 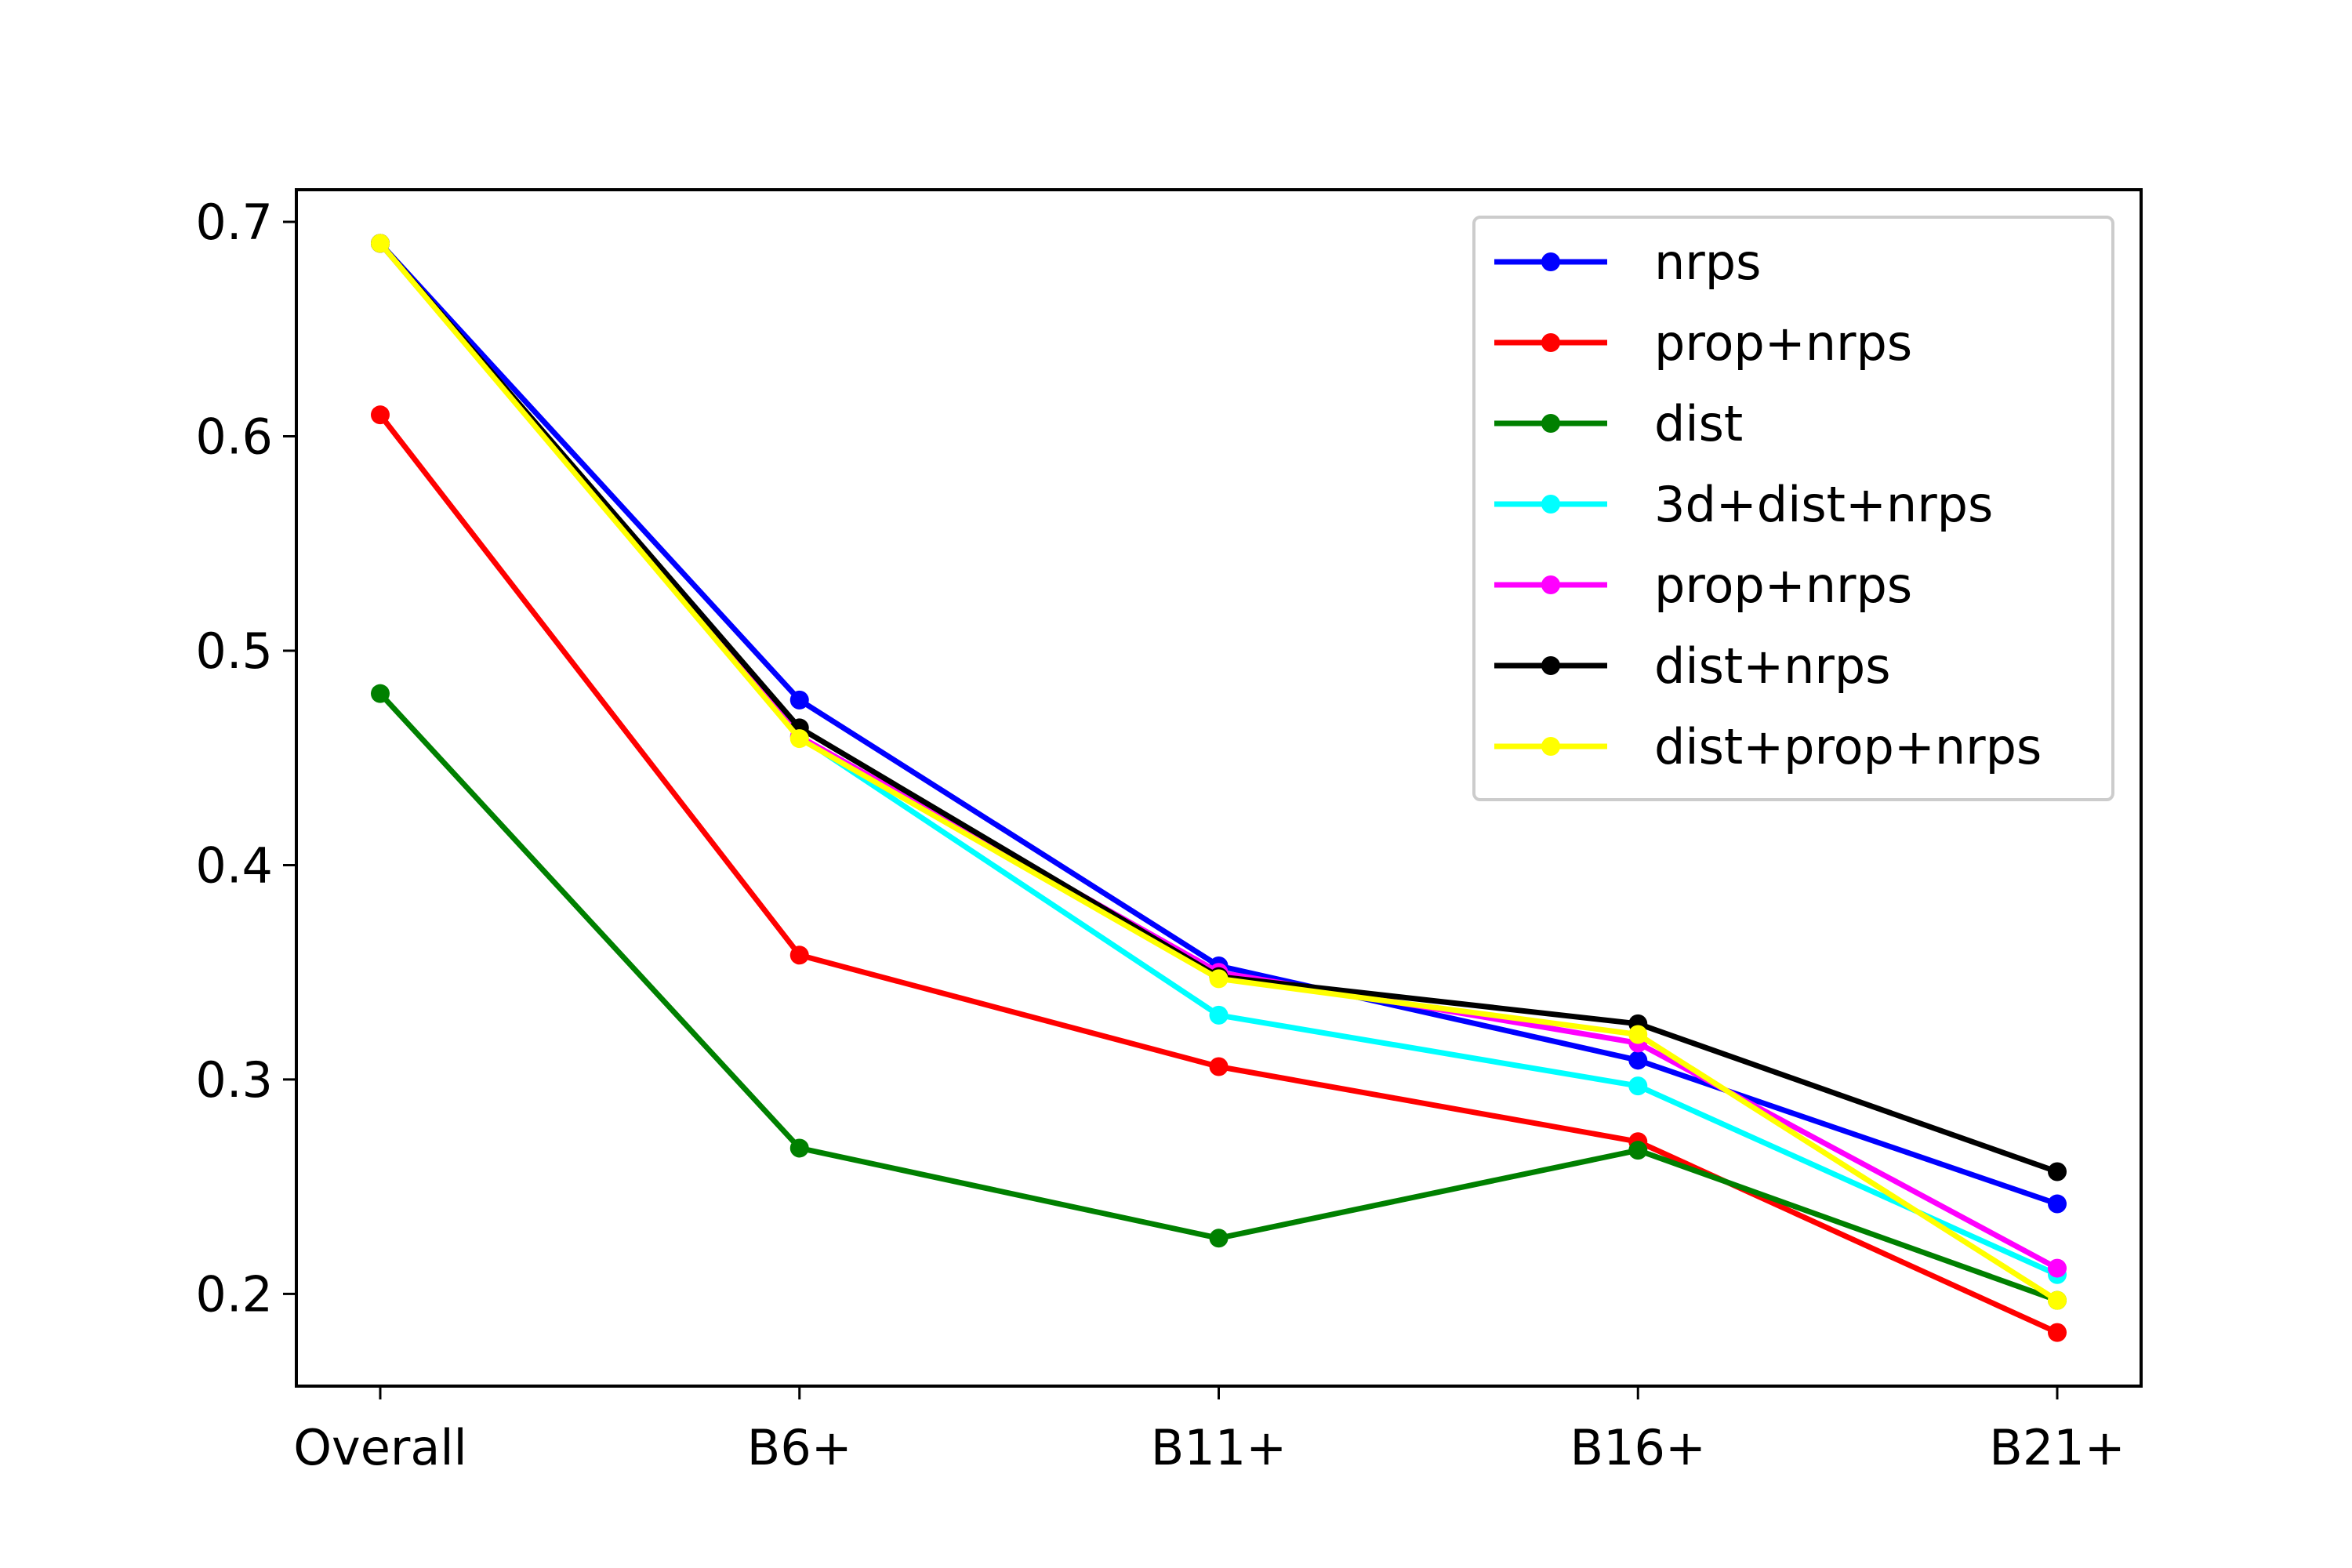 I want to click on legend-entry: dist+prop+nrps, so click(x=1768, y=746).